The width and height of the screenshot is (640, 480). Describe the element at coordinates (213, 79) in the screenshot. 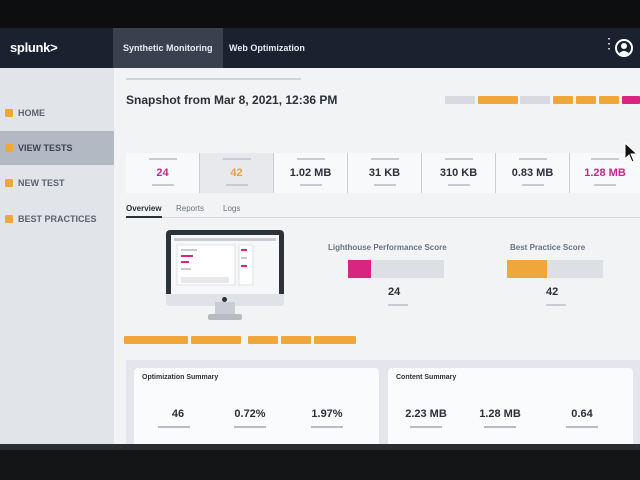

I see `title-placeholder-line` at that location.